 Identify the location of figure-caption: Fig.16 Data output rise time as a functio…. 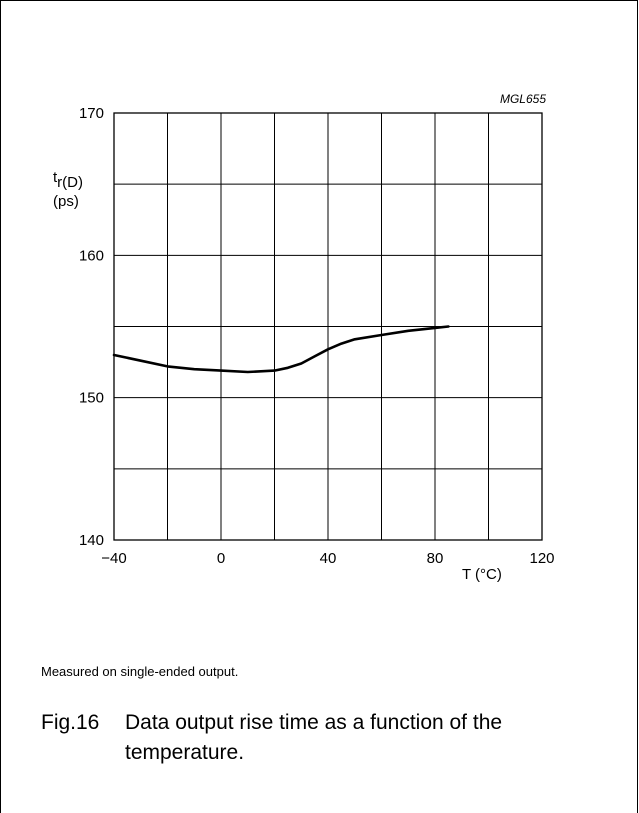
(331, 738).